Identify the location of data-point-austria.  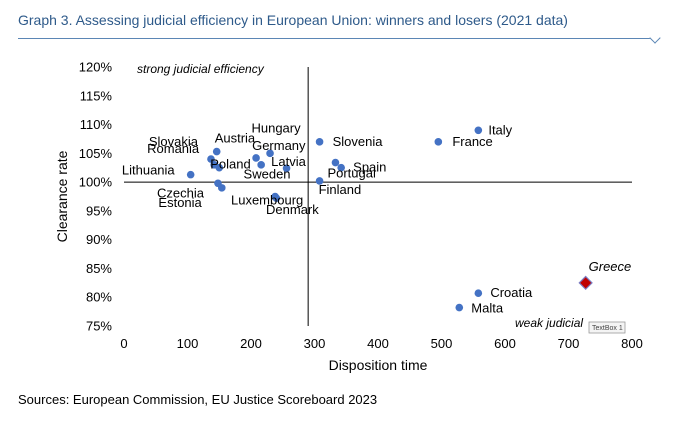
(216, 151).